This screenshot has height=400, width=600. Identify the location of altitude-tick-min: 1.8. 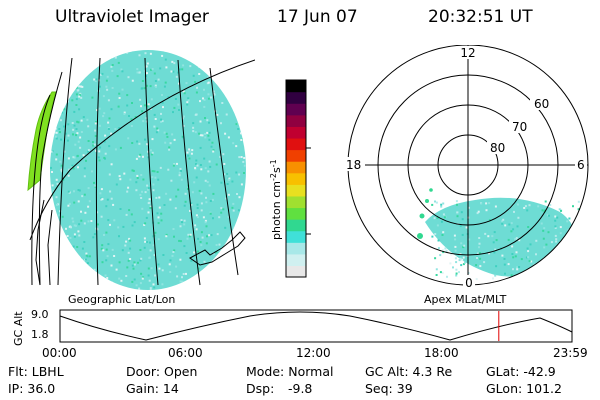
(40, 334).